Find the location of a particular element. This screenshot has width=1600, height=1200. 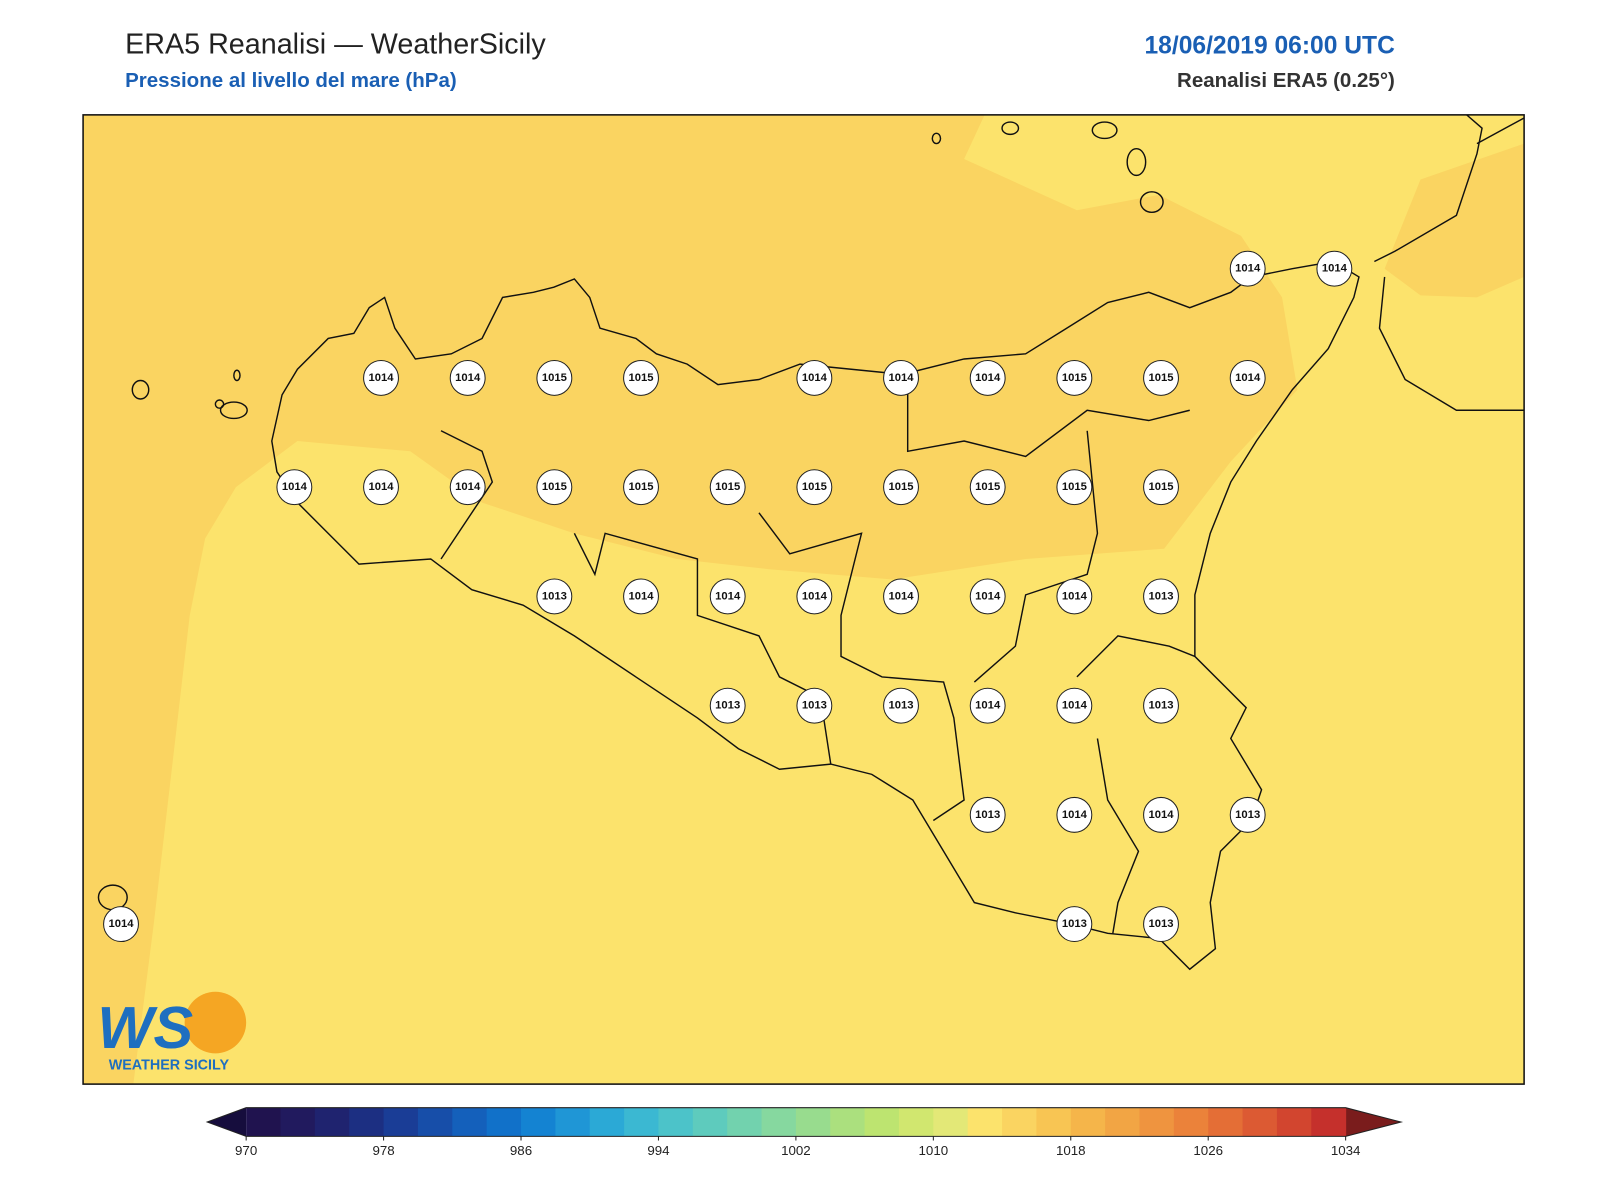

coastline is located at coordinates (1449, 262).